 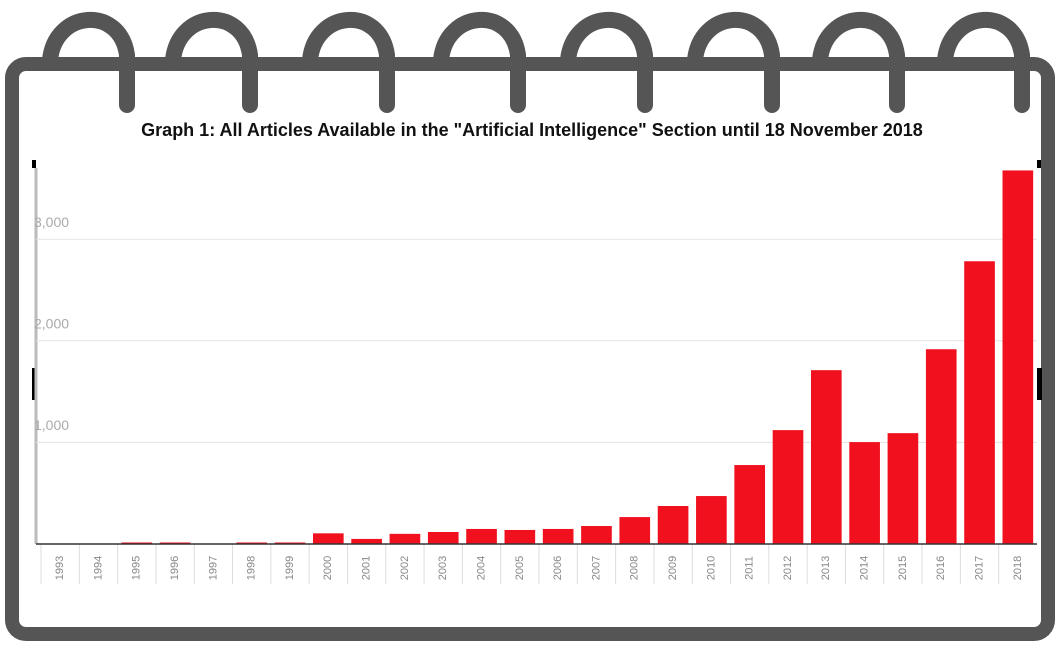 What do you see at coordinates (635, 568) in the screenshot?
I see `x-tick-label: 2008` at bounding box center [635, 568].